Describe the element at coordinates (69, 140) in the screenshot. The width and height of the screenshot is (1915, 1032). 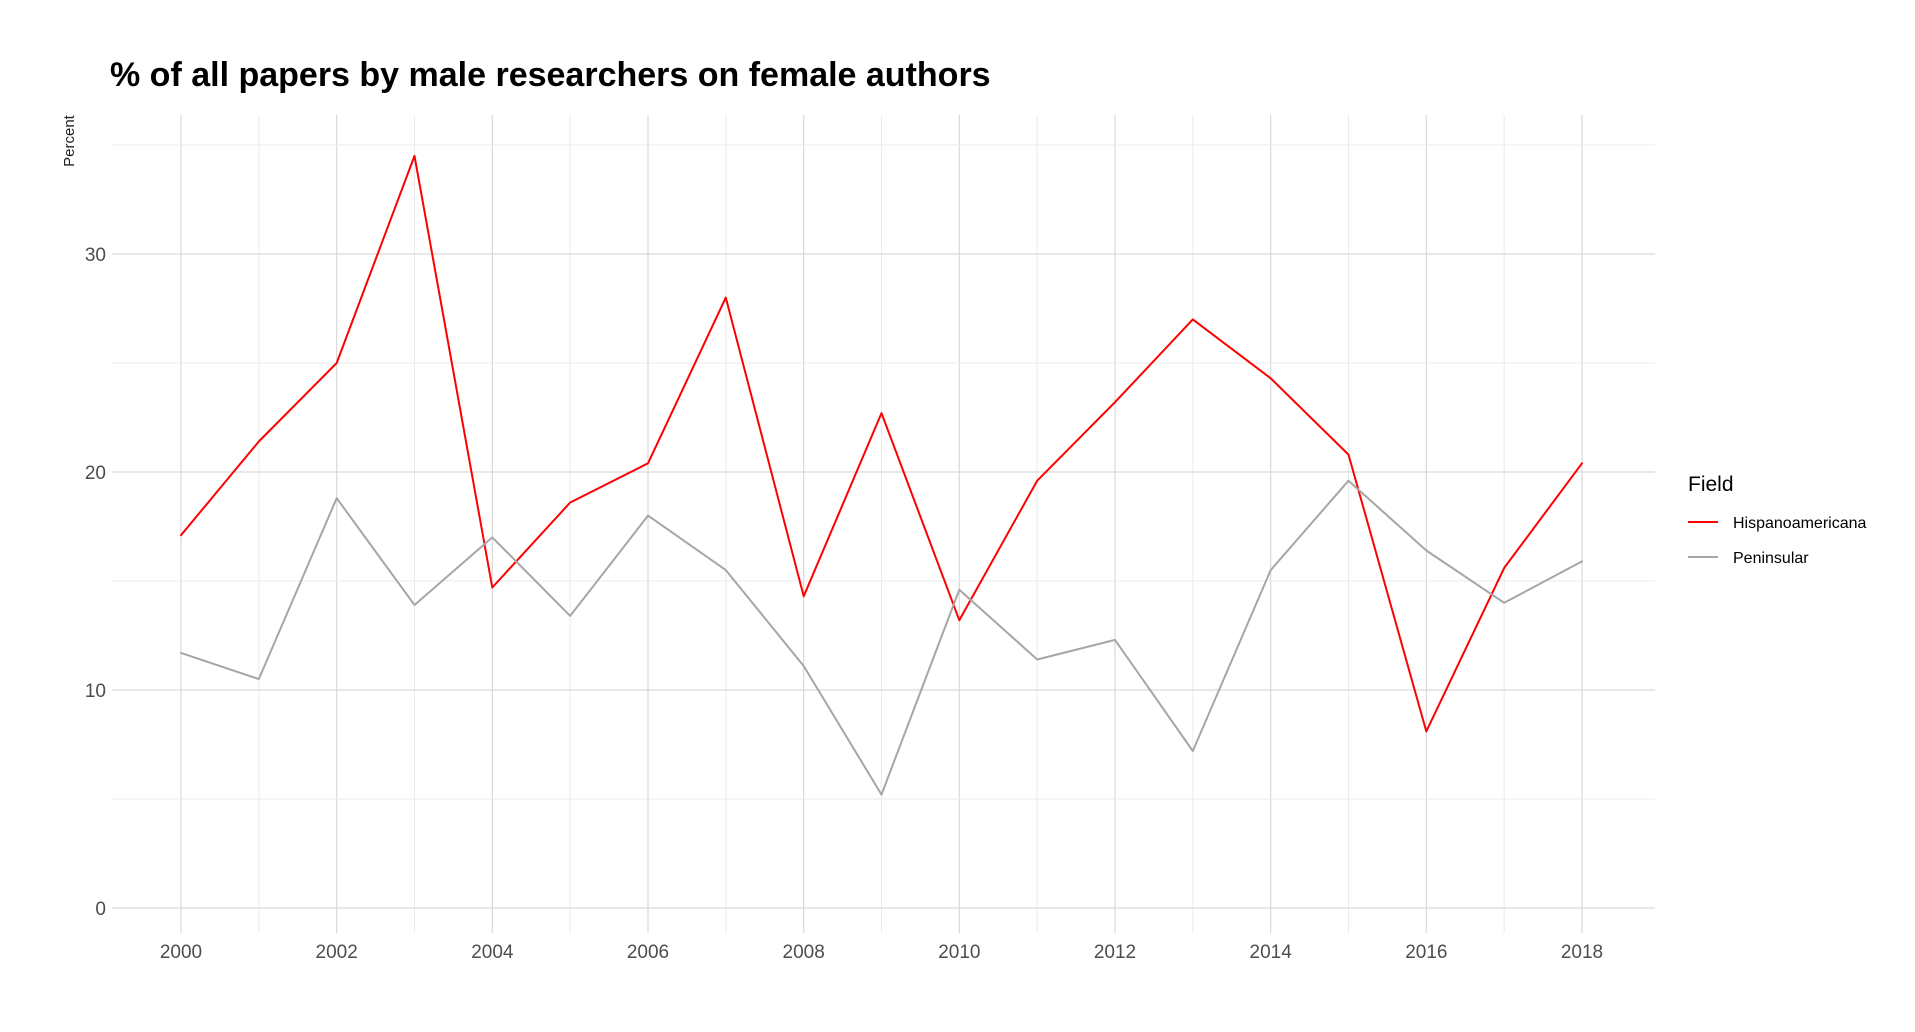
I see `y-axis-label: Percent` at that location.